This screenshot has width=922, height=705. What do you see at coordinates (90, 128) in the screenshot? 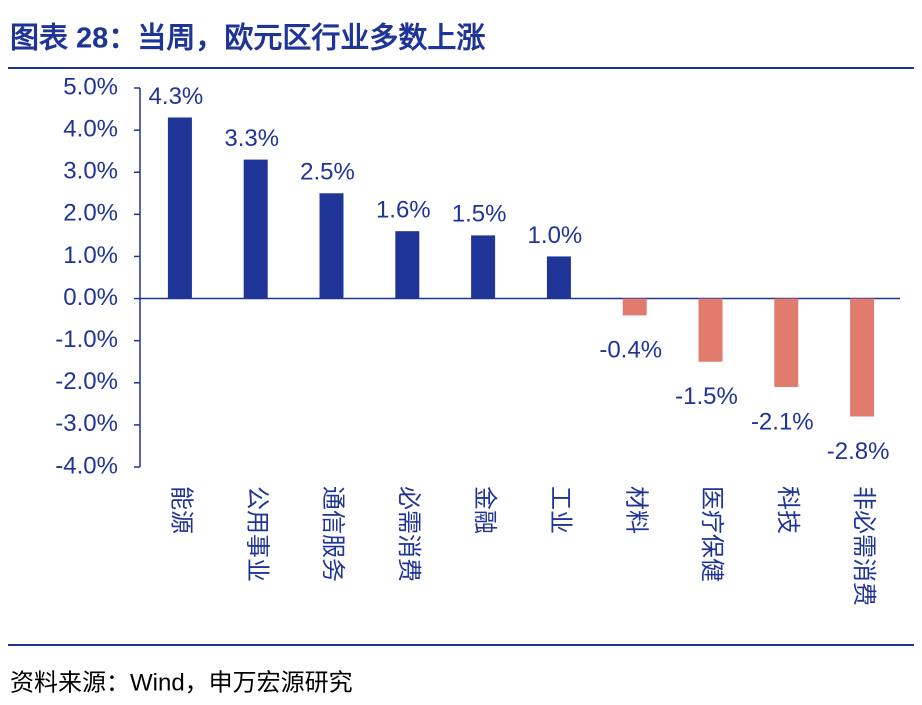
I see `y-tick-label: 4.0%` at bounding box center [90, 128].